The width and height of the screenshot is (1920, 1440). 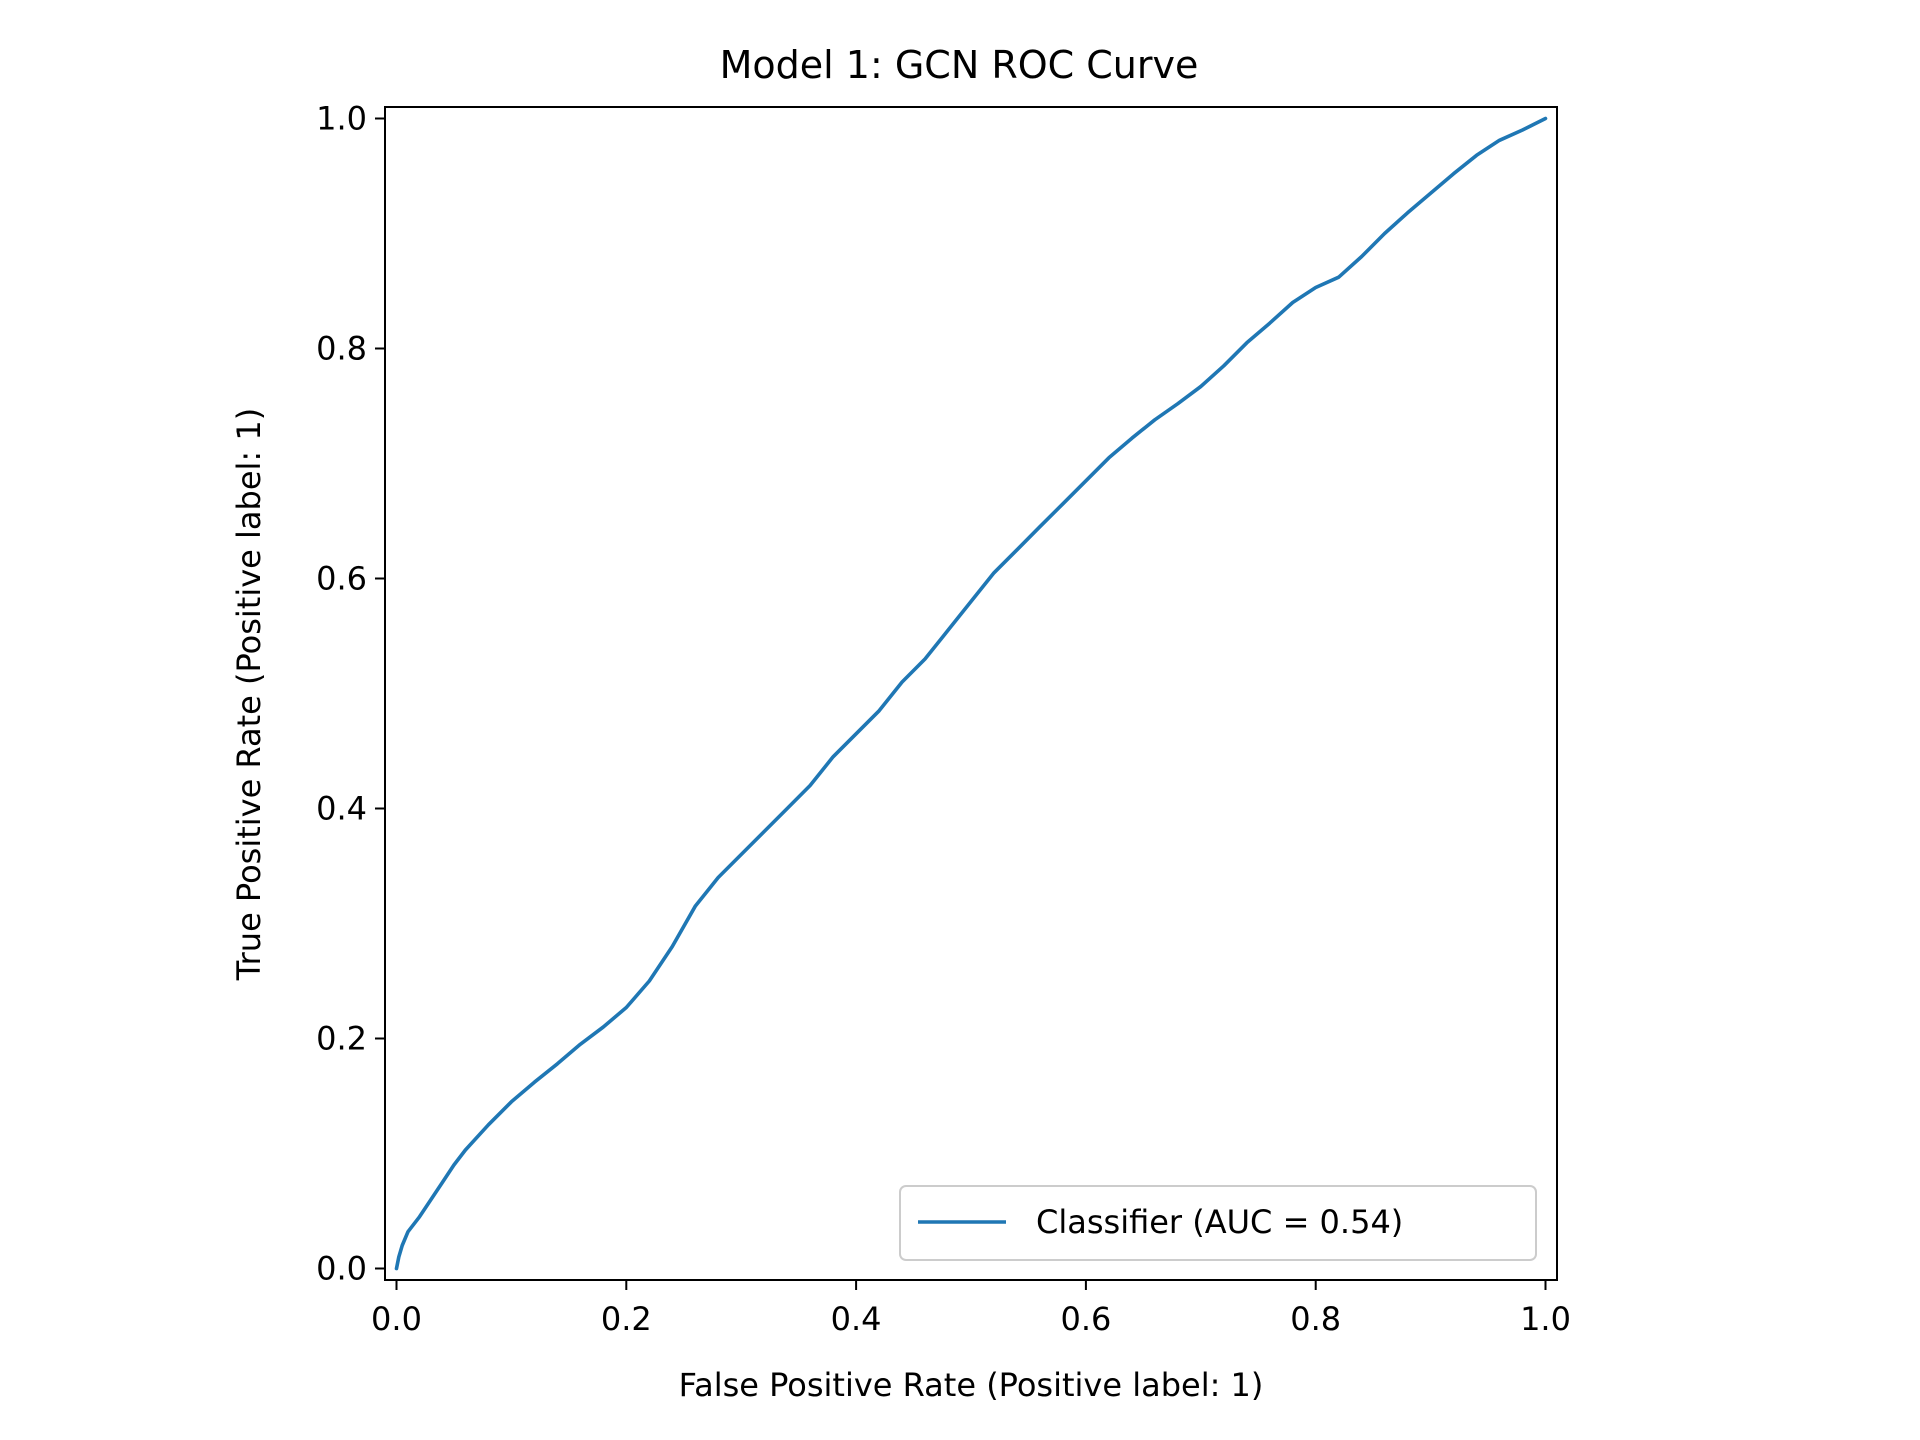 I want to click on x-tick-label: 0.2, so click(x=626, y=1319).